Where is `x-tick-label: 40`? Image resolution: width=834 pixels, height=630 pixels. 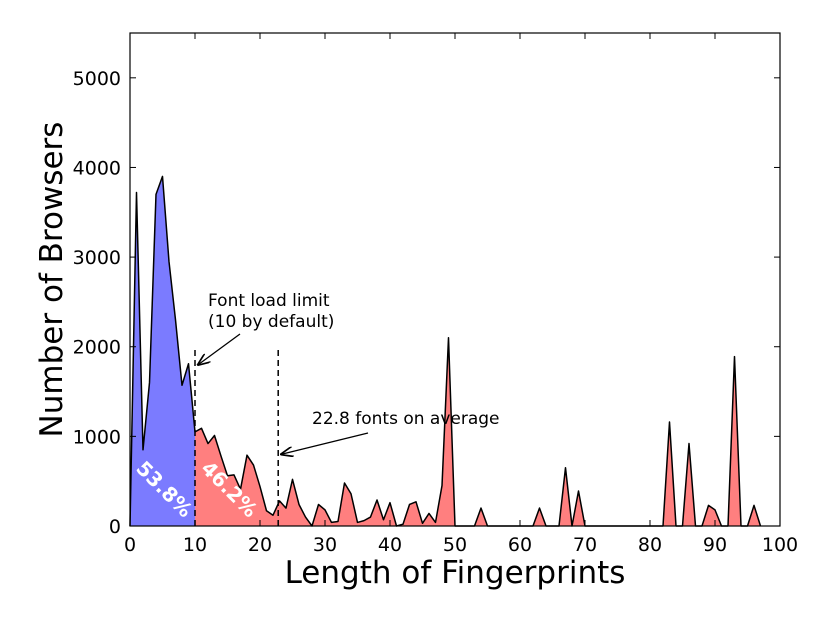
x-tick-label: 40 is located at coordinates (390, 545).